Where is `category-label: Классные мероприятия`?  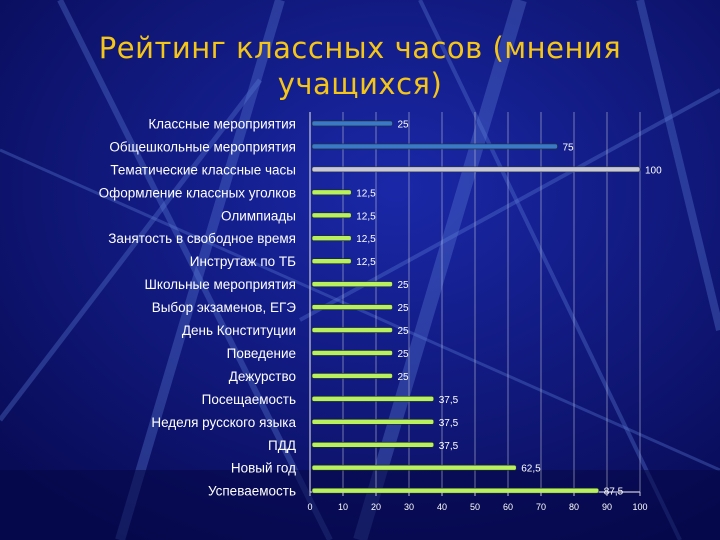
category-label: Классные мероприятия is located at coordinates (222, 123).